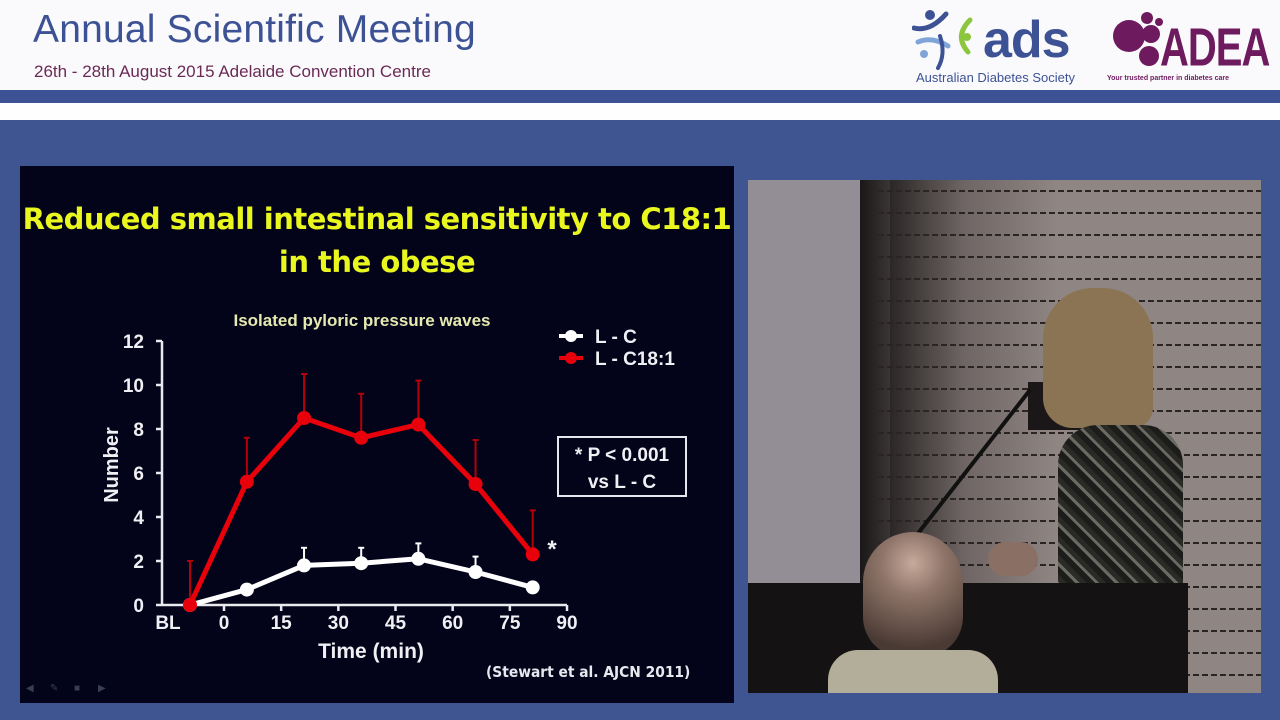 This screenshot has height=720, width=1280. Describe the element at coordinates (552, 549) in the screenshot. I see `significance-marker: *` at that location.